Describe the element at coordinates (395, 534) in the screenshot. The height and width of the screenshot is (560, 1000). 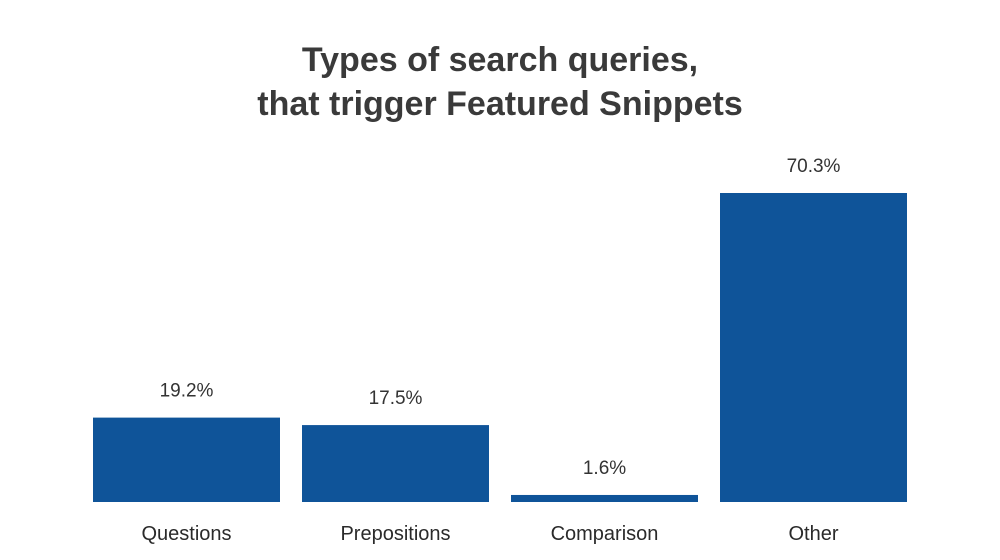
I see `tick-label-prepositions: Prepositions` at that location.